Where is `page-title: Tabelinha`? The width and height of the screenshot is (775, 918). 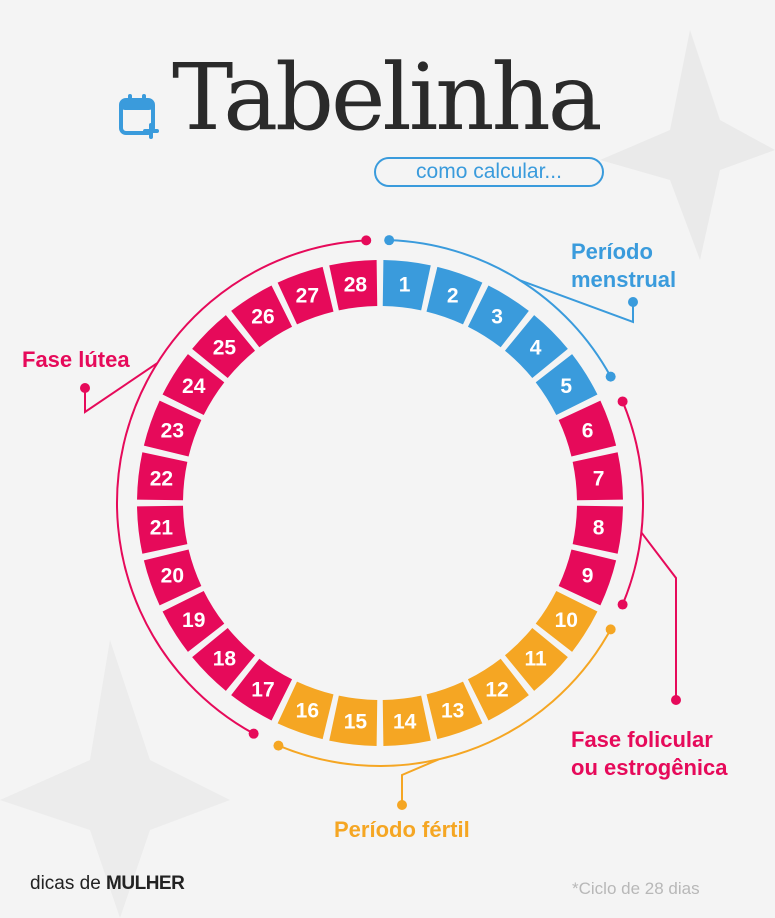
page-title: Tabelinha is located at coordinates (387, 97).